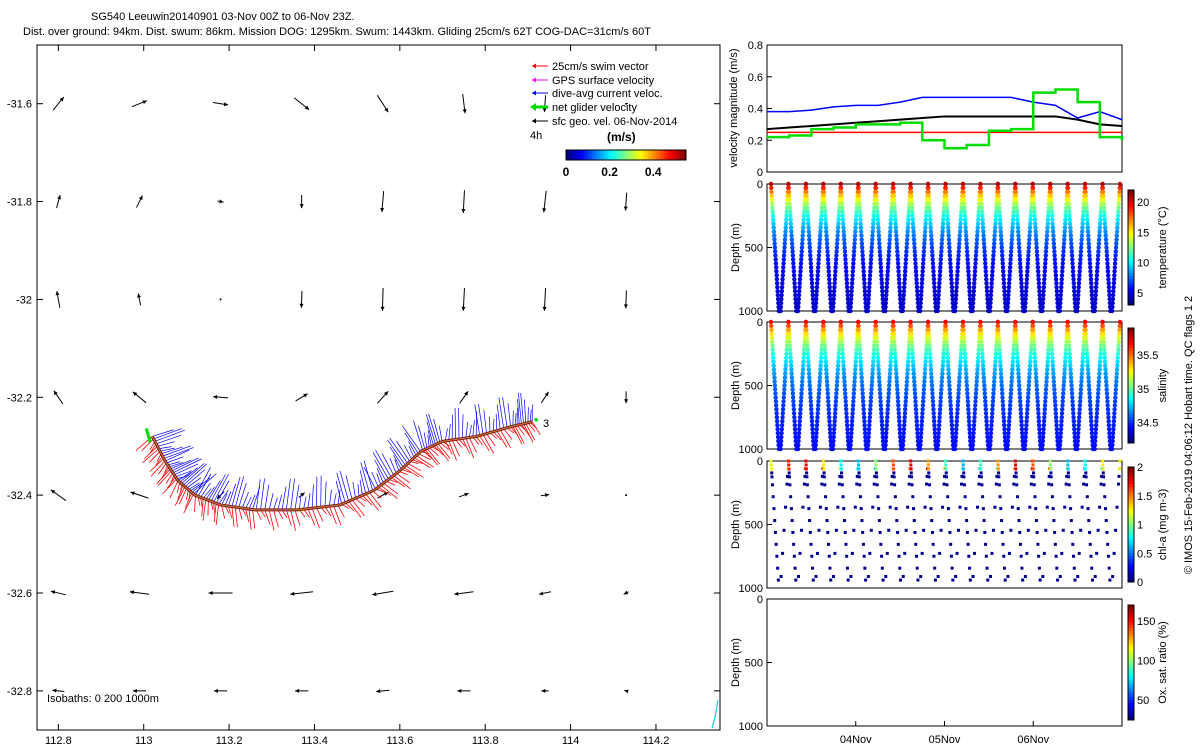 This screenshot has height=755, width=1200. What do you see at coordinates (571, 741) in the screenshot?
I see `map-x-tick-label: 114` at bounding box center [571, 741].